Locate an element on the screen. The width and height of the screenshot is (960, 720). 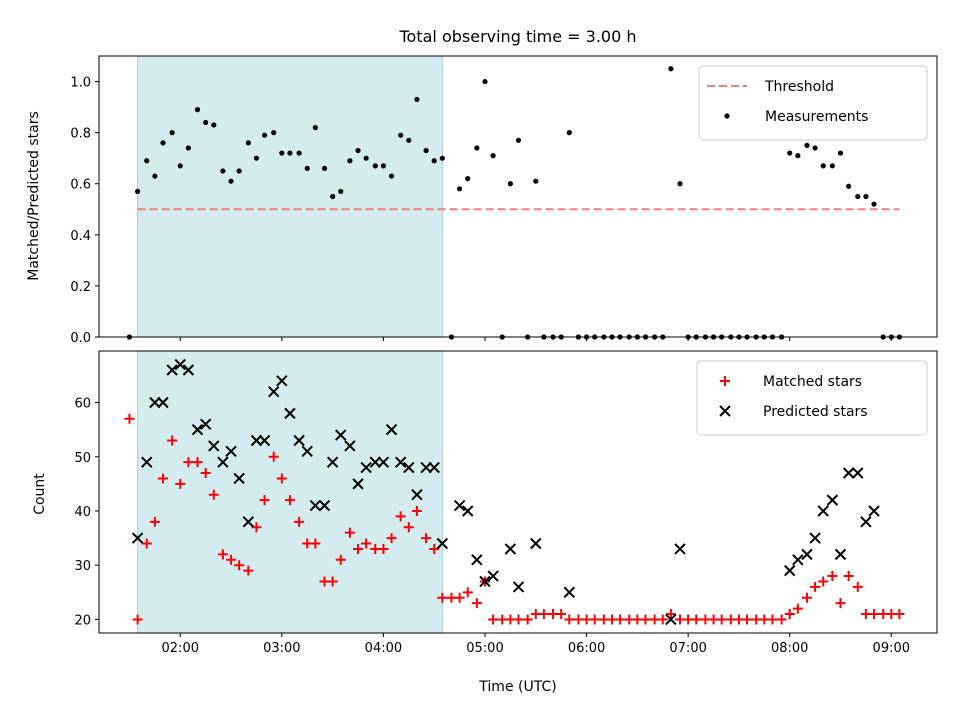
y-tick-label: 20 is located at coordinates (82, 620).